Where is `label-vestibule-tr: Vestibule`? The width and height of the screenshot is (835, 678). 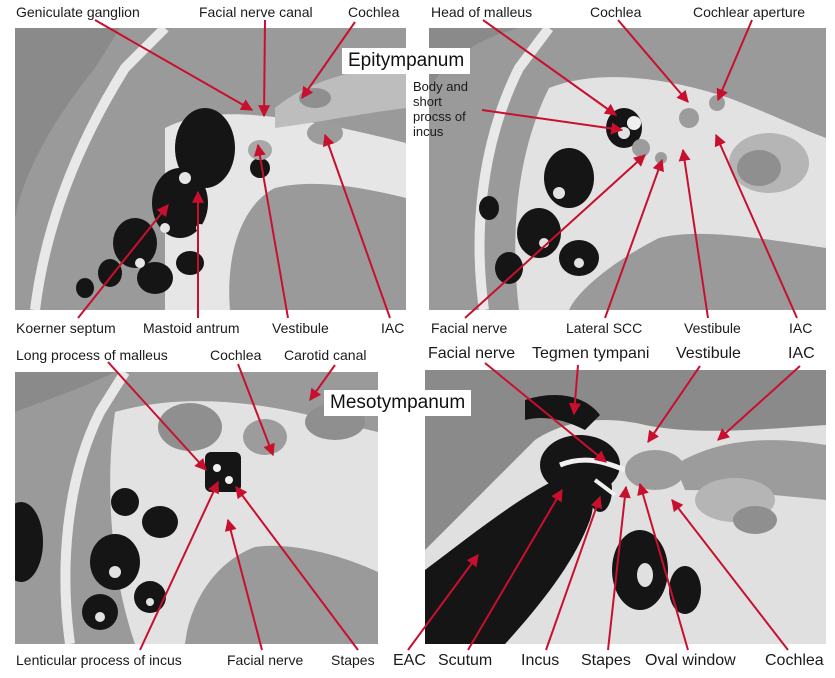 label-vestibule-tr: Vestibule is located at coordinates (712, 328).